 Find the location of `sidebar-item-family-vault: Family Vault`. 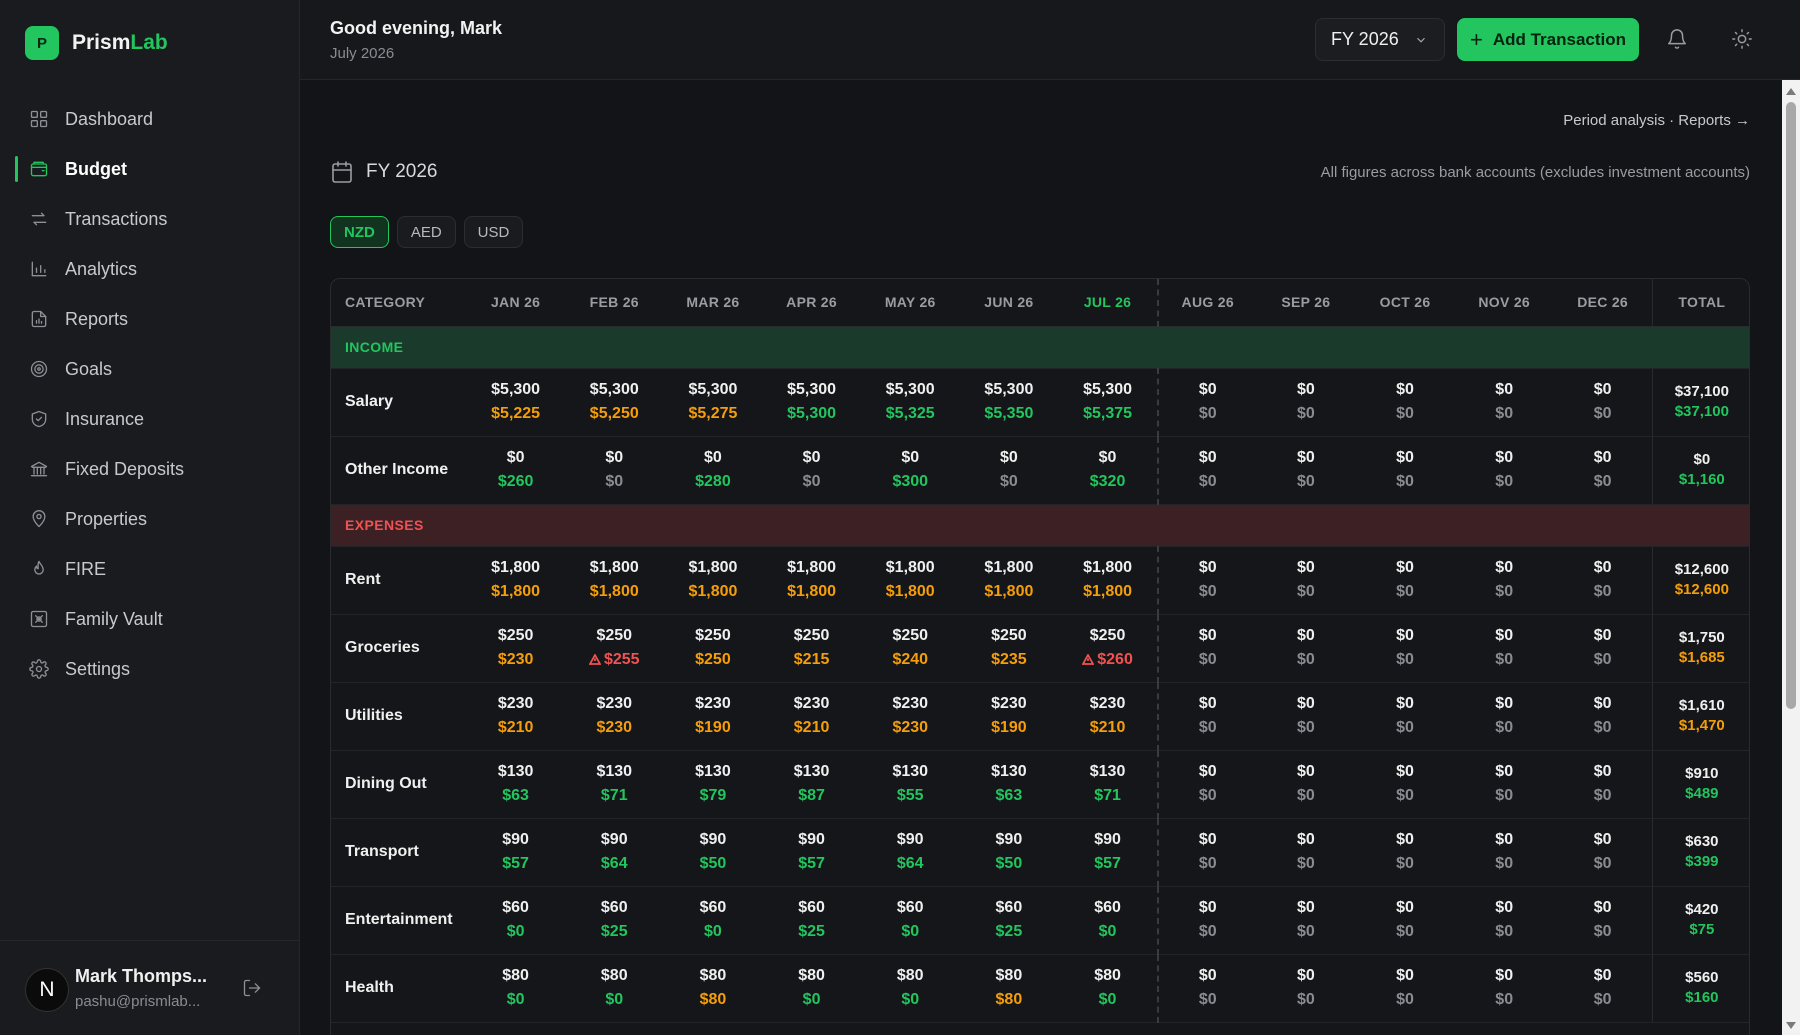

sidebar-item-family-vault: Family Vault is located at coordinates (150, 619).